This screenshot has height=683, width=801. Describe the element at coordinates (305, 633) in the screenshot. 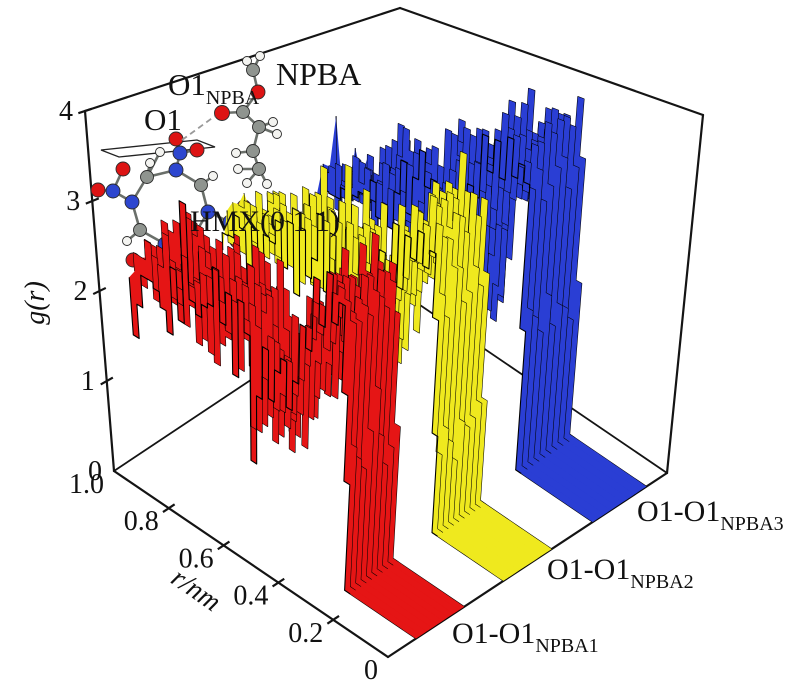

I see `x-tick-label: 0.2` at that location.